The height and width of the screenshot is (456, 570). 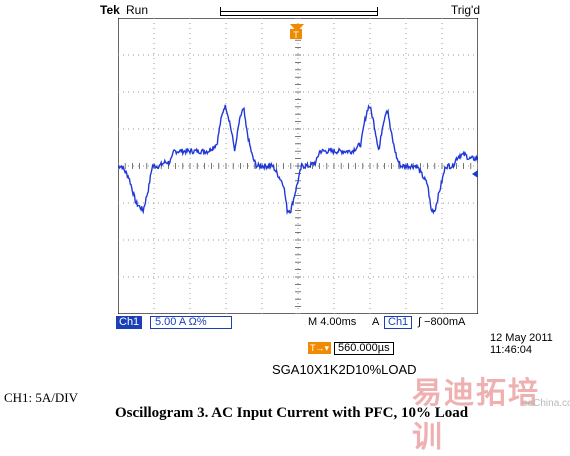 I want to click on watermark-text: 易迪拓培训, so click(x=476, y=415).